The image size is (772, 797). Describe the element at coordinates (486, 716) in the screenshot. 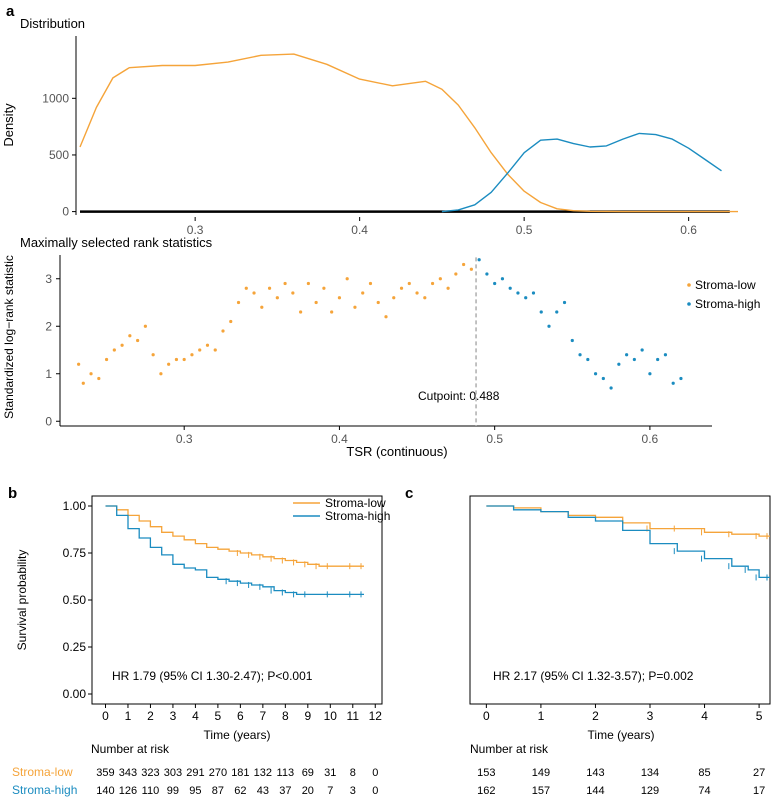

I see `km-c-x-tick-label: 0` at that location.